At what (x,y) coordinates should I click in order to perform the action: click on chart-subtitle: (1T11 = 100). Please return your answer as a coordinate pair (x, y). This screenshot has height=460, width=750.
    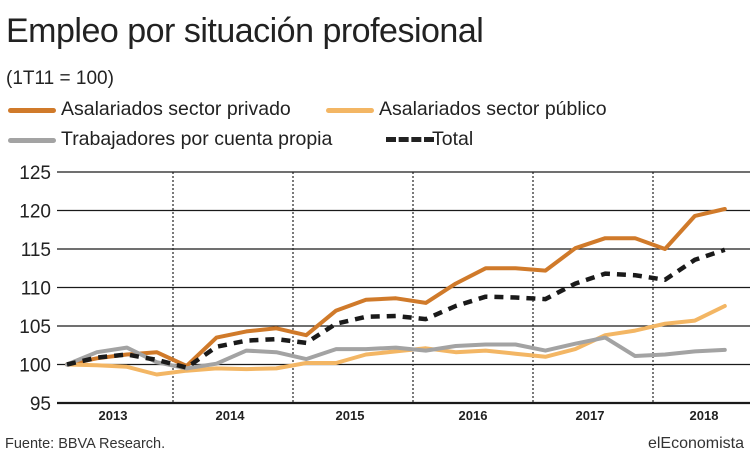
    Looking at the image, I should click on (60, 78).